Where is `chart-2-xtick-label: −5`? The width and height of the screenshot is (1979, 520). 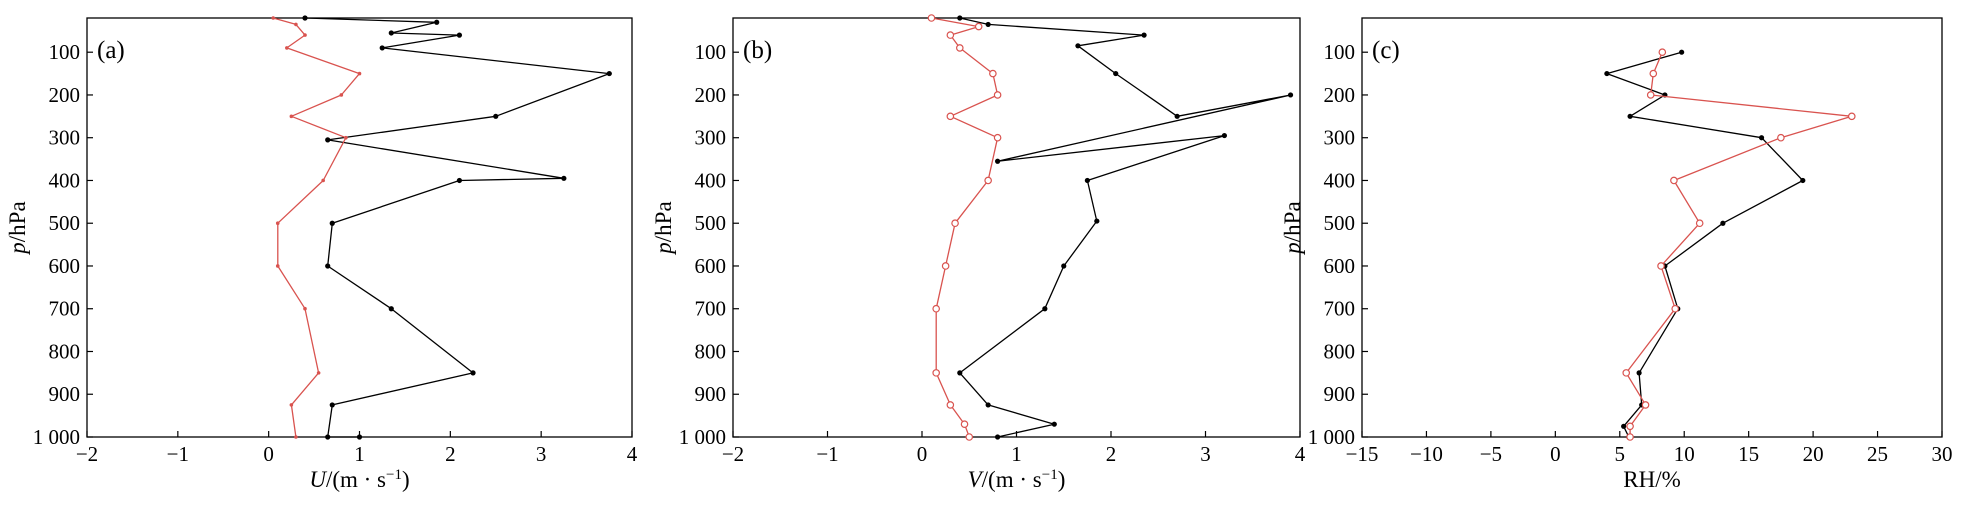
chart-2-xtick-label: −5 is located at coordinates (1491, 454).